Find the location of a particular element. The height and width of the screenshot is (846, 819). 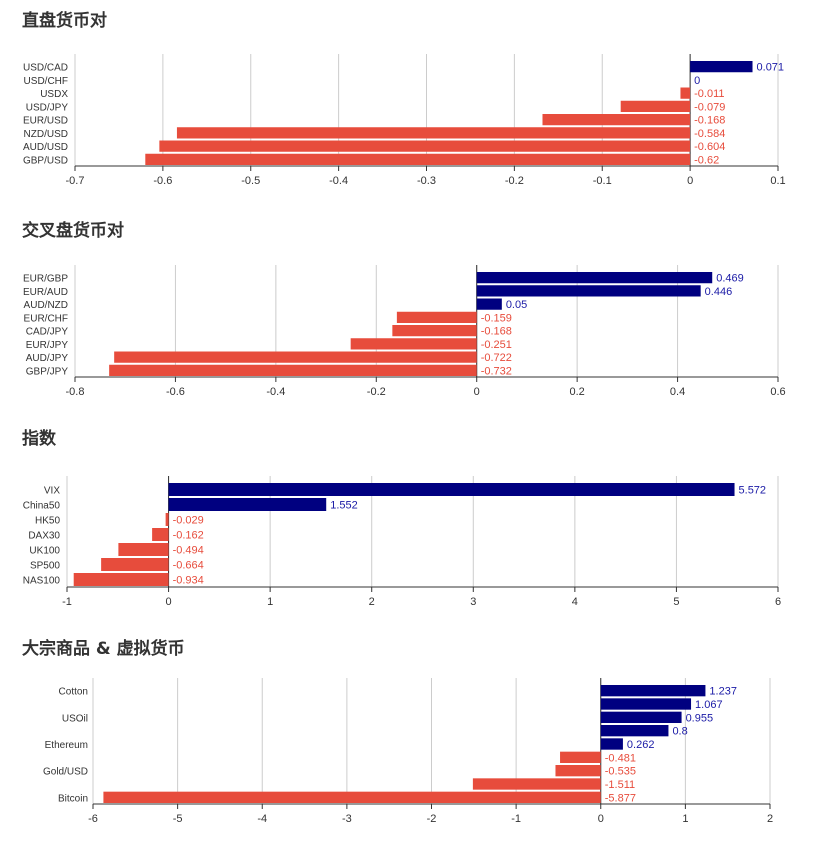

value-label: -0.494 is located at coordinates (188, 551).